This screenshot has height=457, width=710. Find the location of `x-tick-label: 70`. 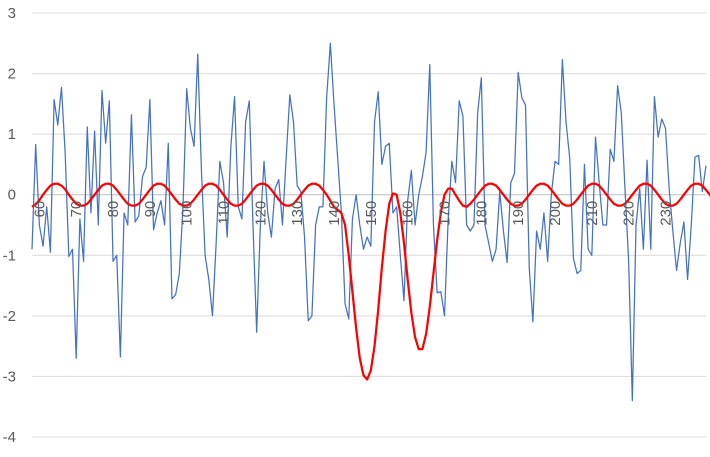

x-tick-label: 70 is located at coordinates (76, 209).